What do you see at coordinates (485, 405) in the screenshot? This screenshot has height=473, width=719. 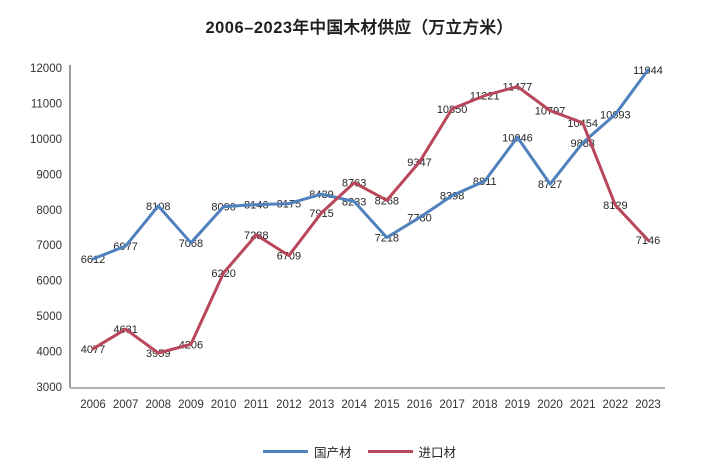 I see `x-axis-tick-label: 2018` at bounding box center [485, 405].